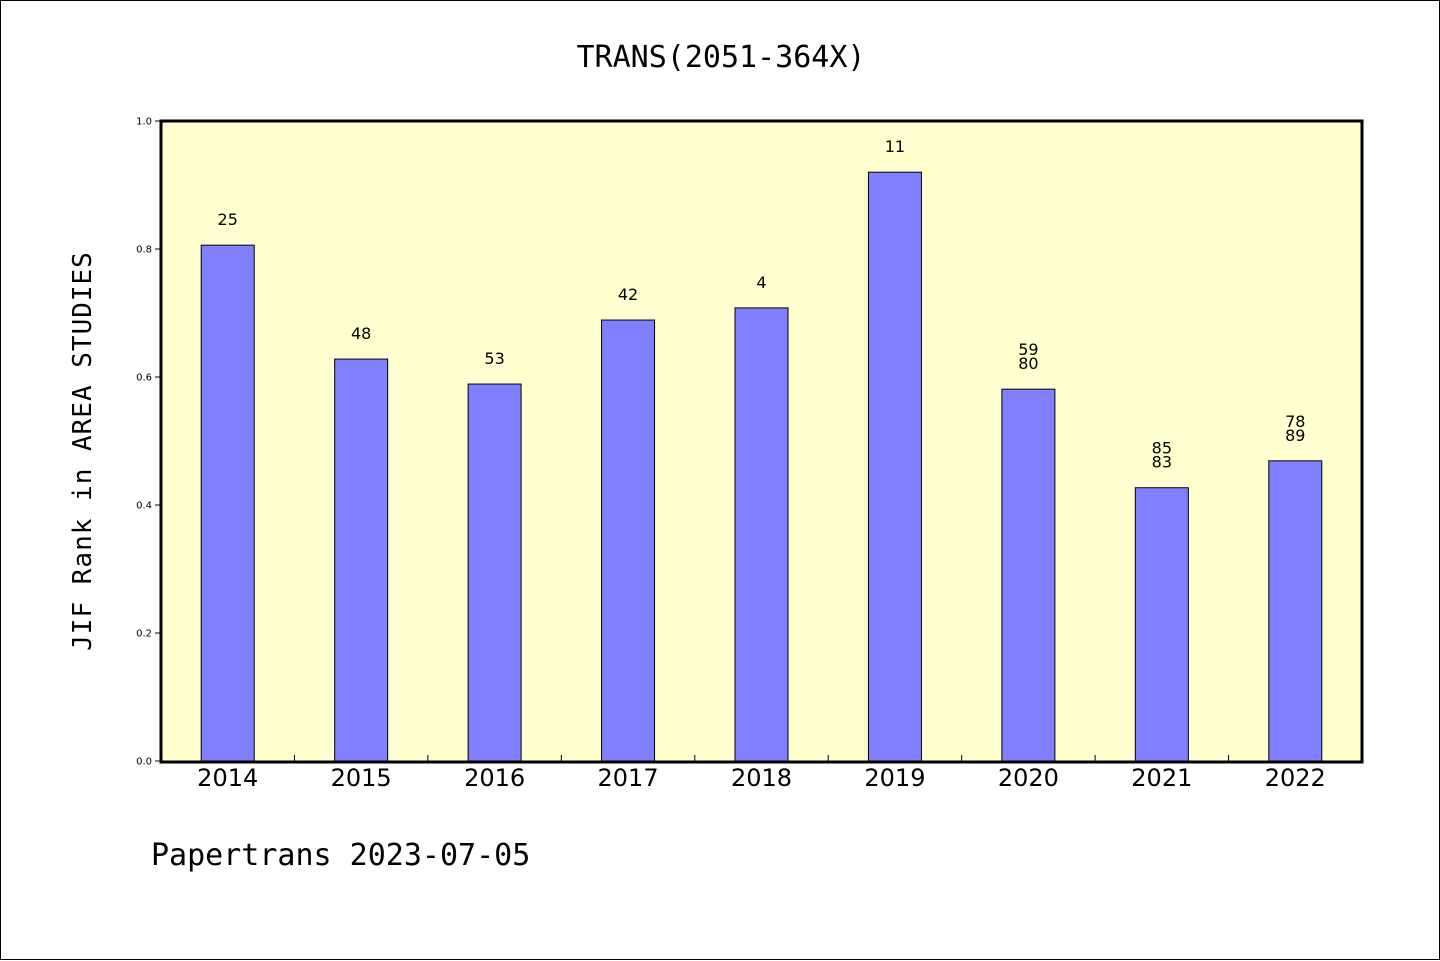  Describe the element at coordinates (144, 122) in the screenshot. I see `y-tick-label: 1.0` at that location.